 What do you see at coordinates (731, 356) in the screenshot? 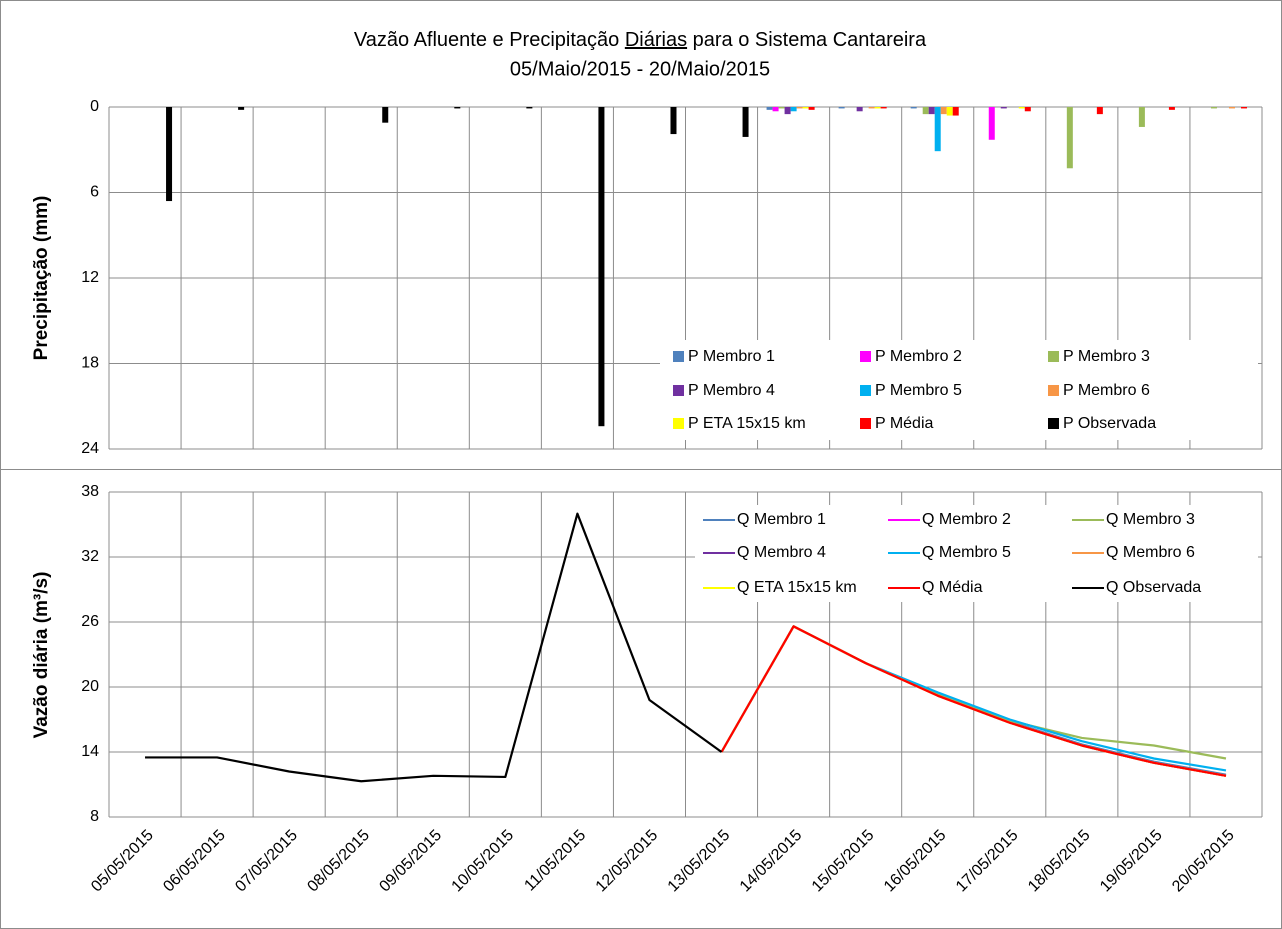
I see `legend-label: P Membro 1` at bounding box center [731, 356].